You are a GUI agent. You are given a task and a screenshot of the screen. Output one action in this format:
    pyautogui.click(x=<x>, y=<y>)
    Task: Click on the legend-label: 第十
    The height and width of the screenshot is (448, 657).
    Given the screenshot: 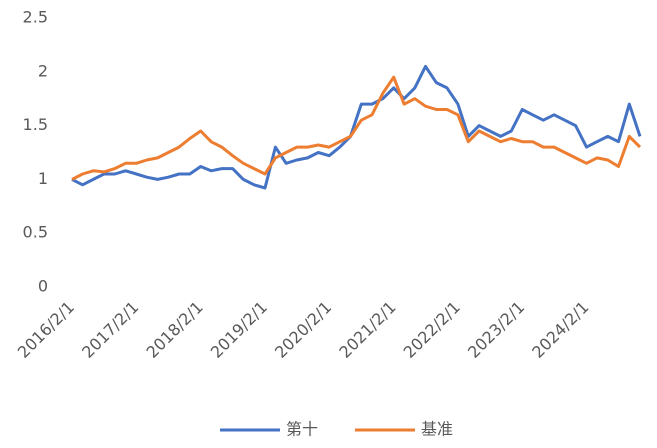 What is the action you would take?
    pyautogui.click(x=302, y=429)
    